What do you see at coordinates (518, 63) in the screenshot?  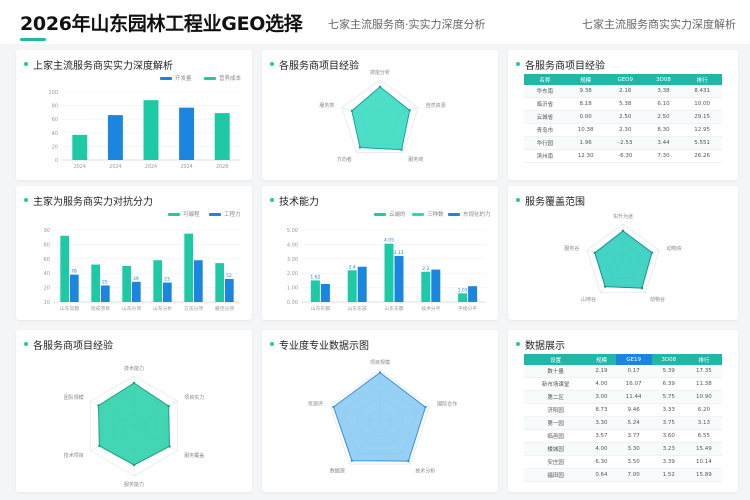 I see `title-dot-icon` at bounding box center [518, 63].